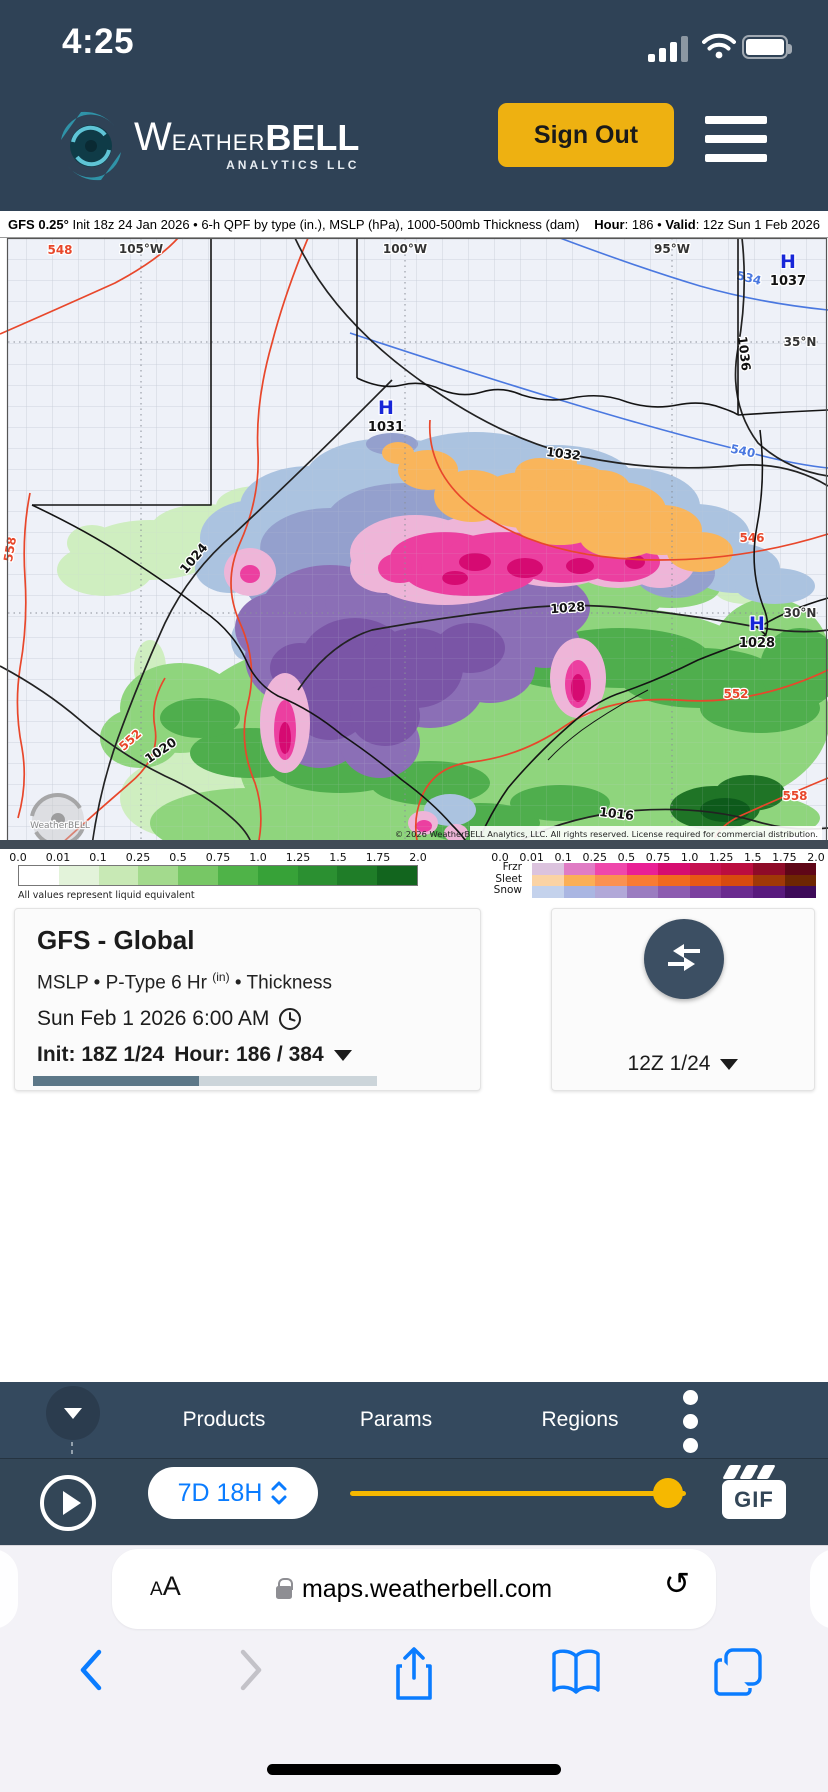 This screenshot has height=1792, width=828. I want to click on time-range-selector: 7D 18H, so click(233, 1493).